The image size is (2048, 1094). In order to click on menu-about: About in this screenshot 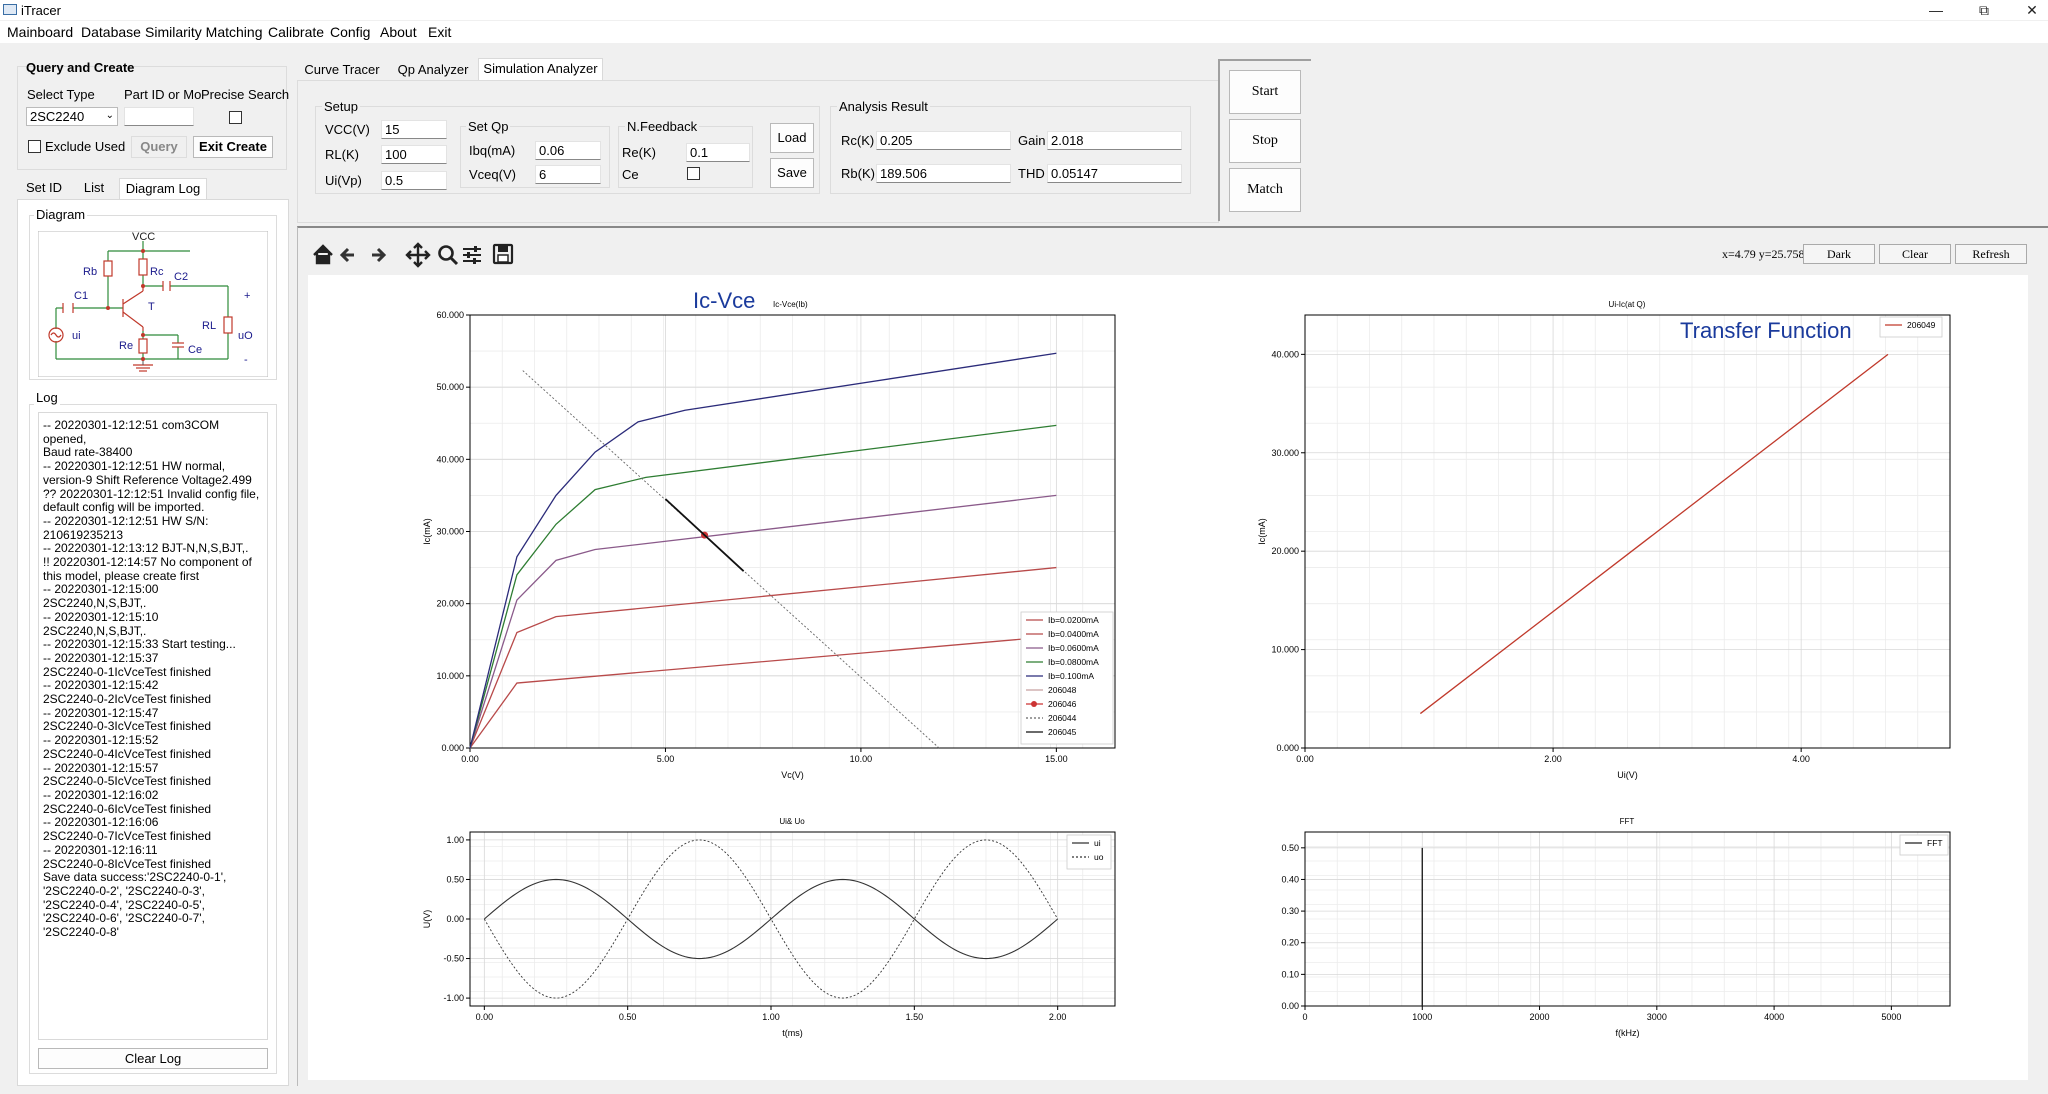, I will do `click(398, 32)`.